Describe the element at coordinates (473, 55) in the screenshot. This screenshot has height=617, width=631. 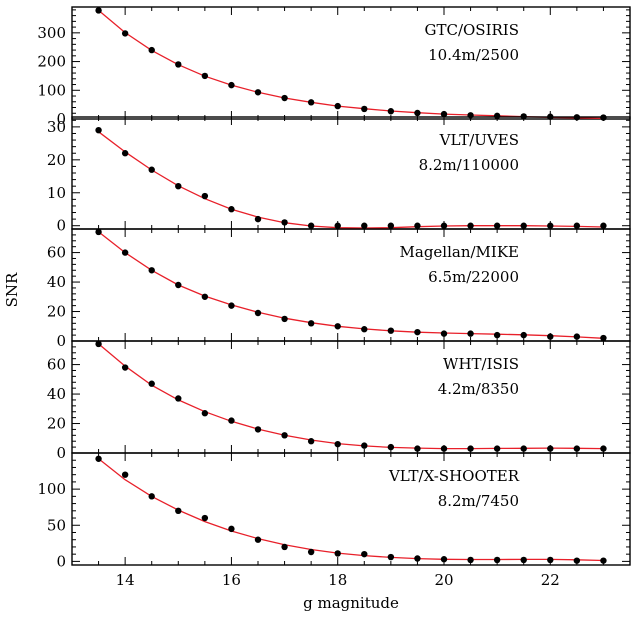
I see `panel-label-config: 10.4m/2500` at that location.